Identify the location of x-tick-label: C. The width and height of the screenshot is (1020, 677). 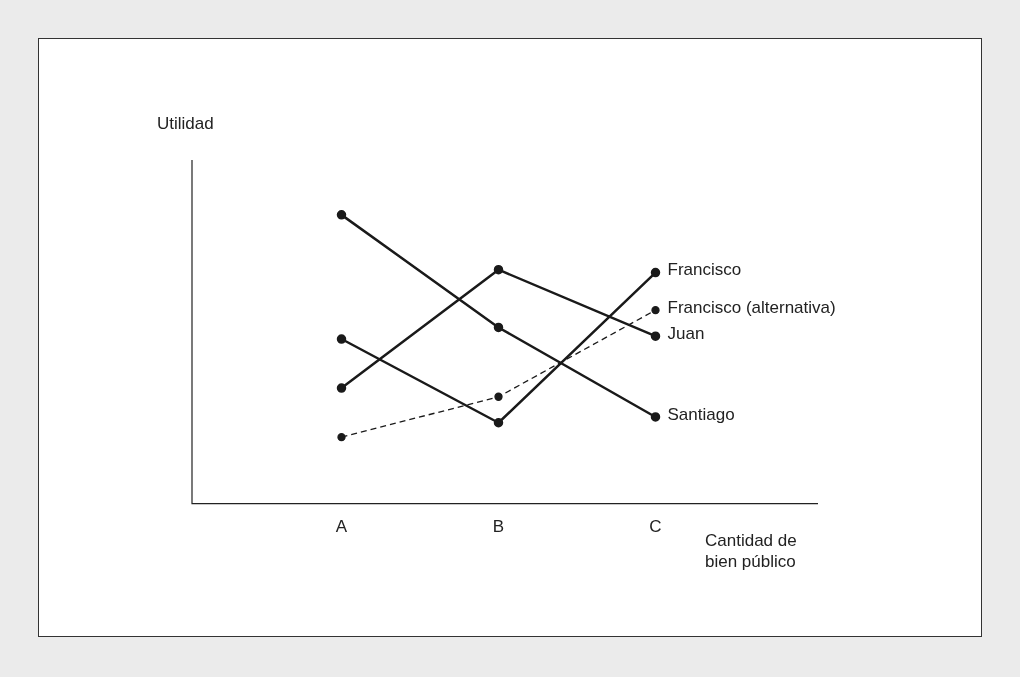
(655, 527).